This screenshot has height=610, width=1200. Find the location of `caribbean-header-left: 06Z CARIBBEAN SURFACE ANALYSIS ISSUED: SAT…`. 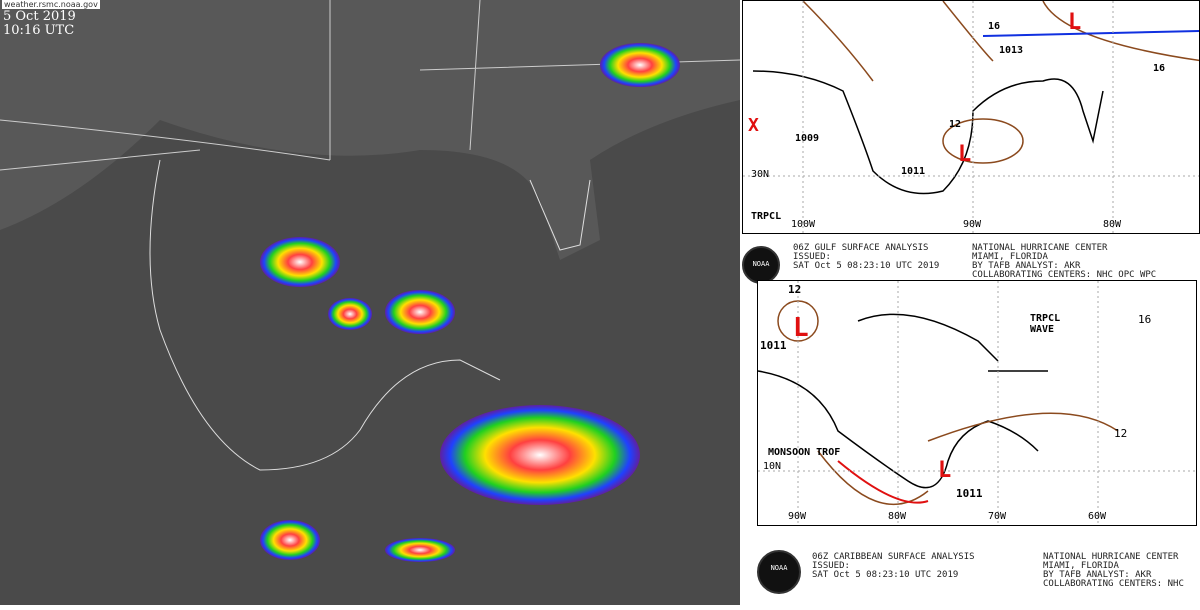

caribbean-header-left: 06Z CARIBBEAN SURFACE ANALYSIS ISSUED: SAT… is located at coordinates (893, 566).